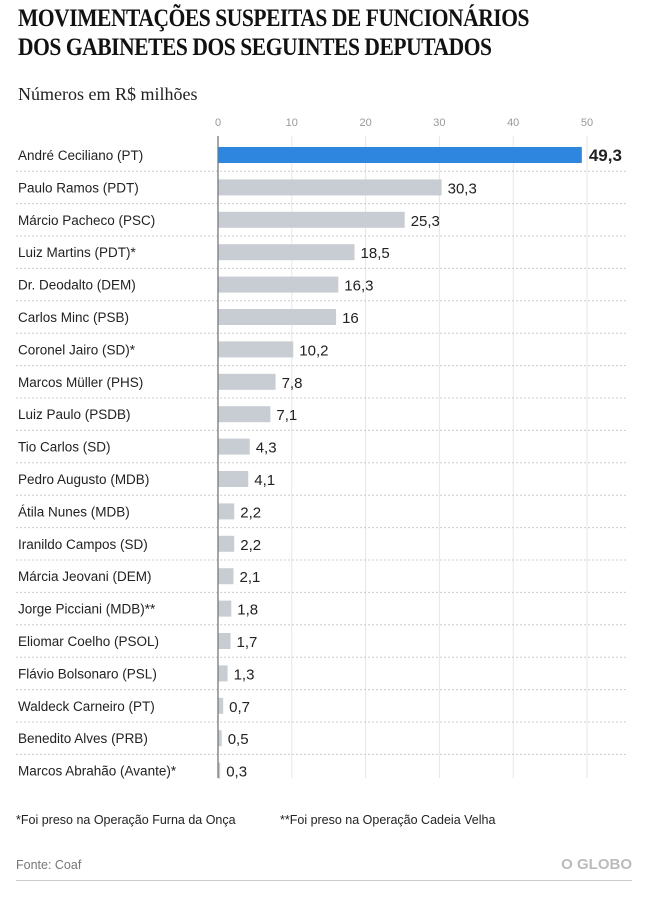 The image size is (648, 900). What do you see at coordinates (596, 864) in the screenshot?
I see `logo: O GLOBO` at bounding box center [596, 864].